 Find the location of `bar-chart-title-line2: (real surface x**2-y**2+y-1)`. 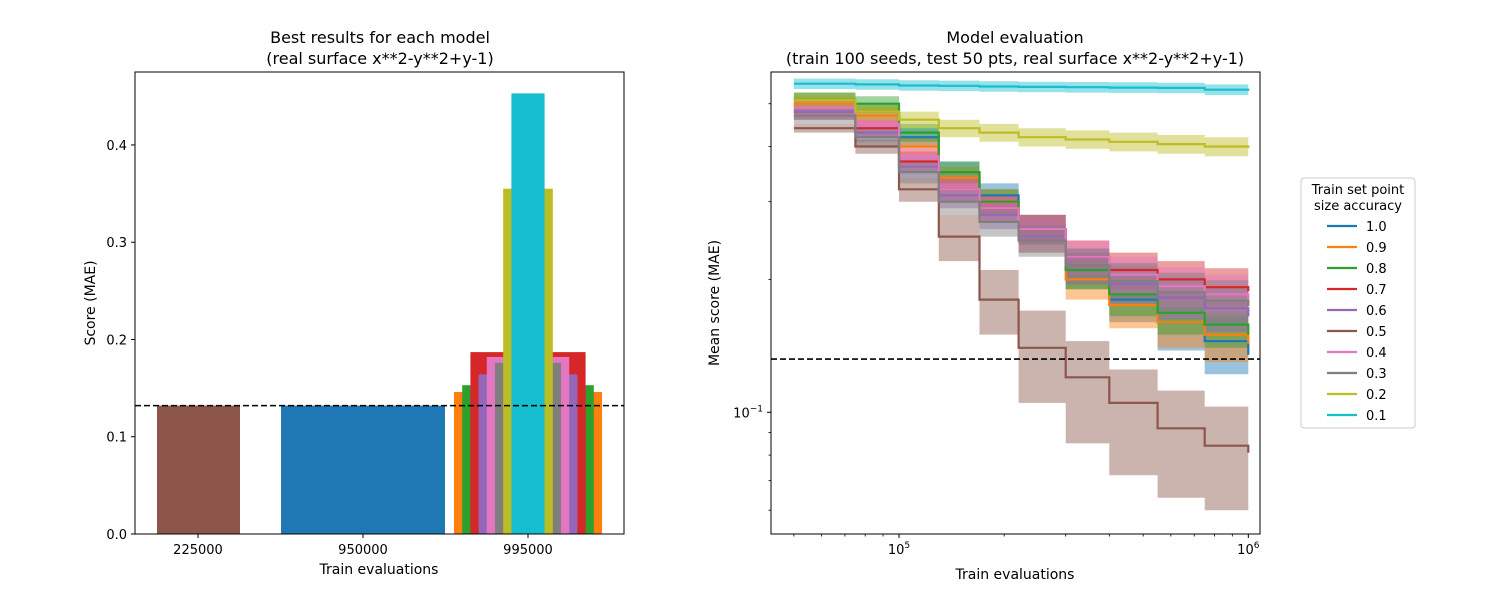

bar-chart-title-line2: (real surface x**2-y**2+y-1) is located at coordinates (379, 58).